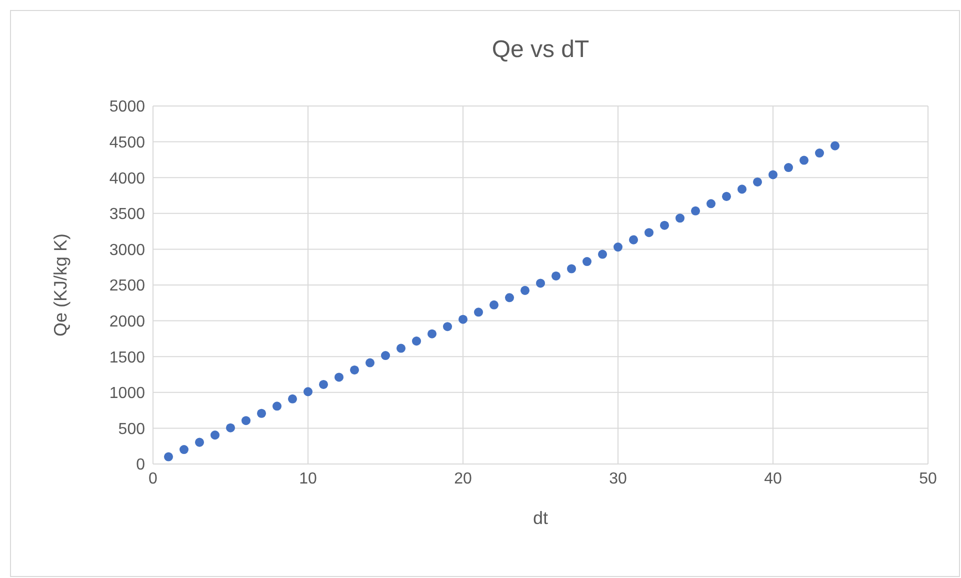  What do you see at coordinates (928, 479) in the screenshot?
I see `x-tick-label: 50` at bounding box center [928, 479].